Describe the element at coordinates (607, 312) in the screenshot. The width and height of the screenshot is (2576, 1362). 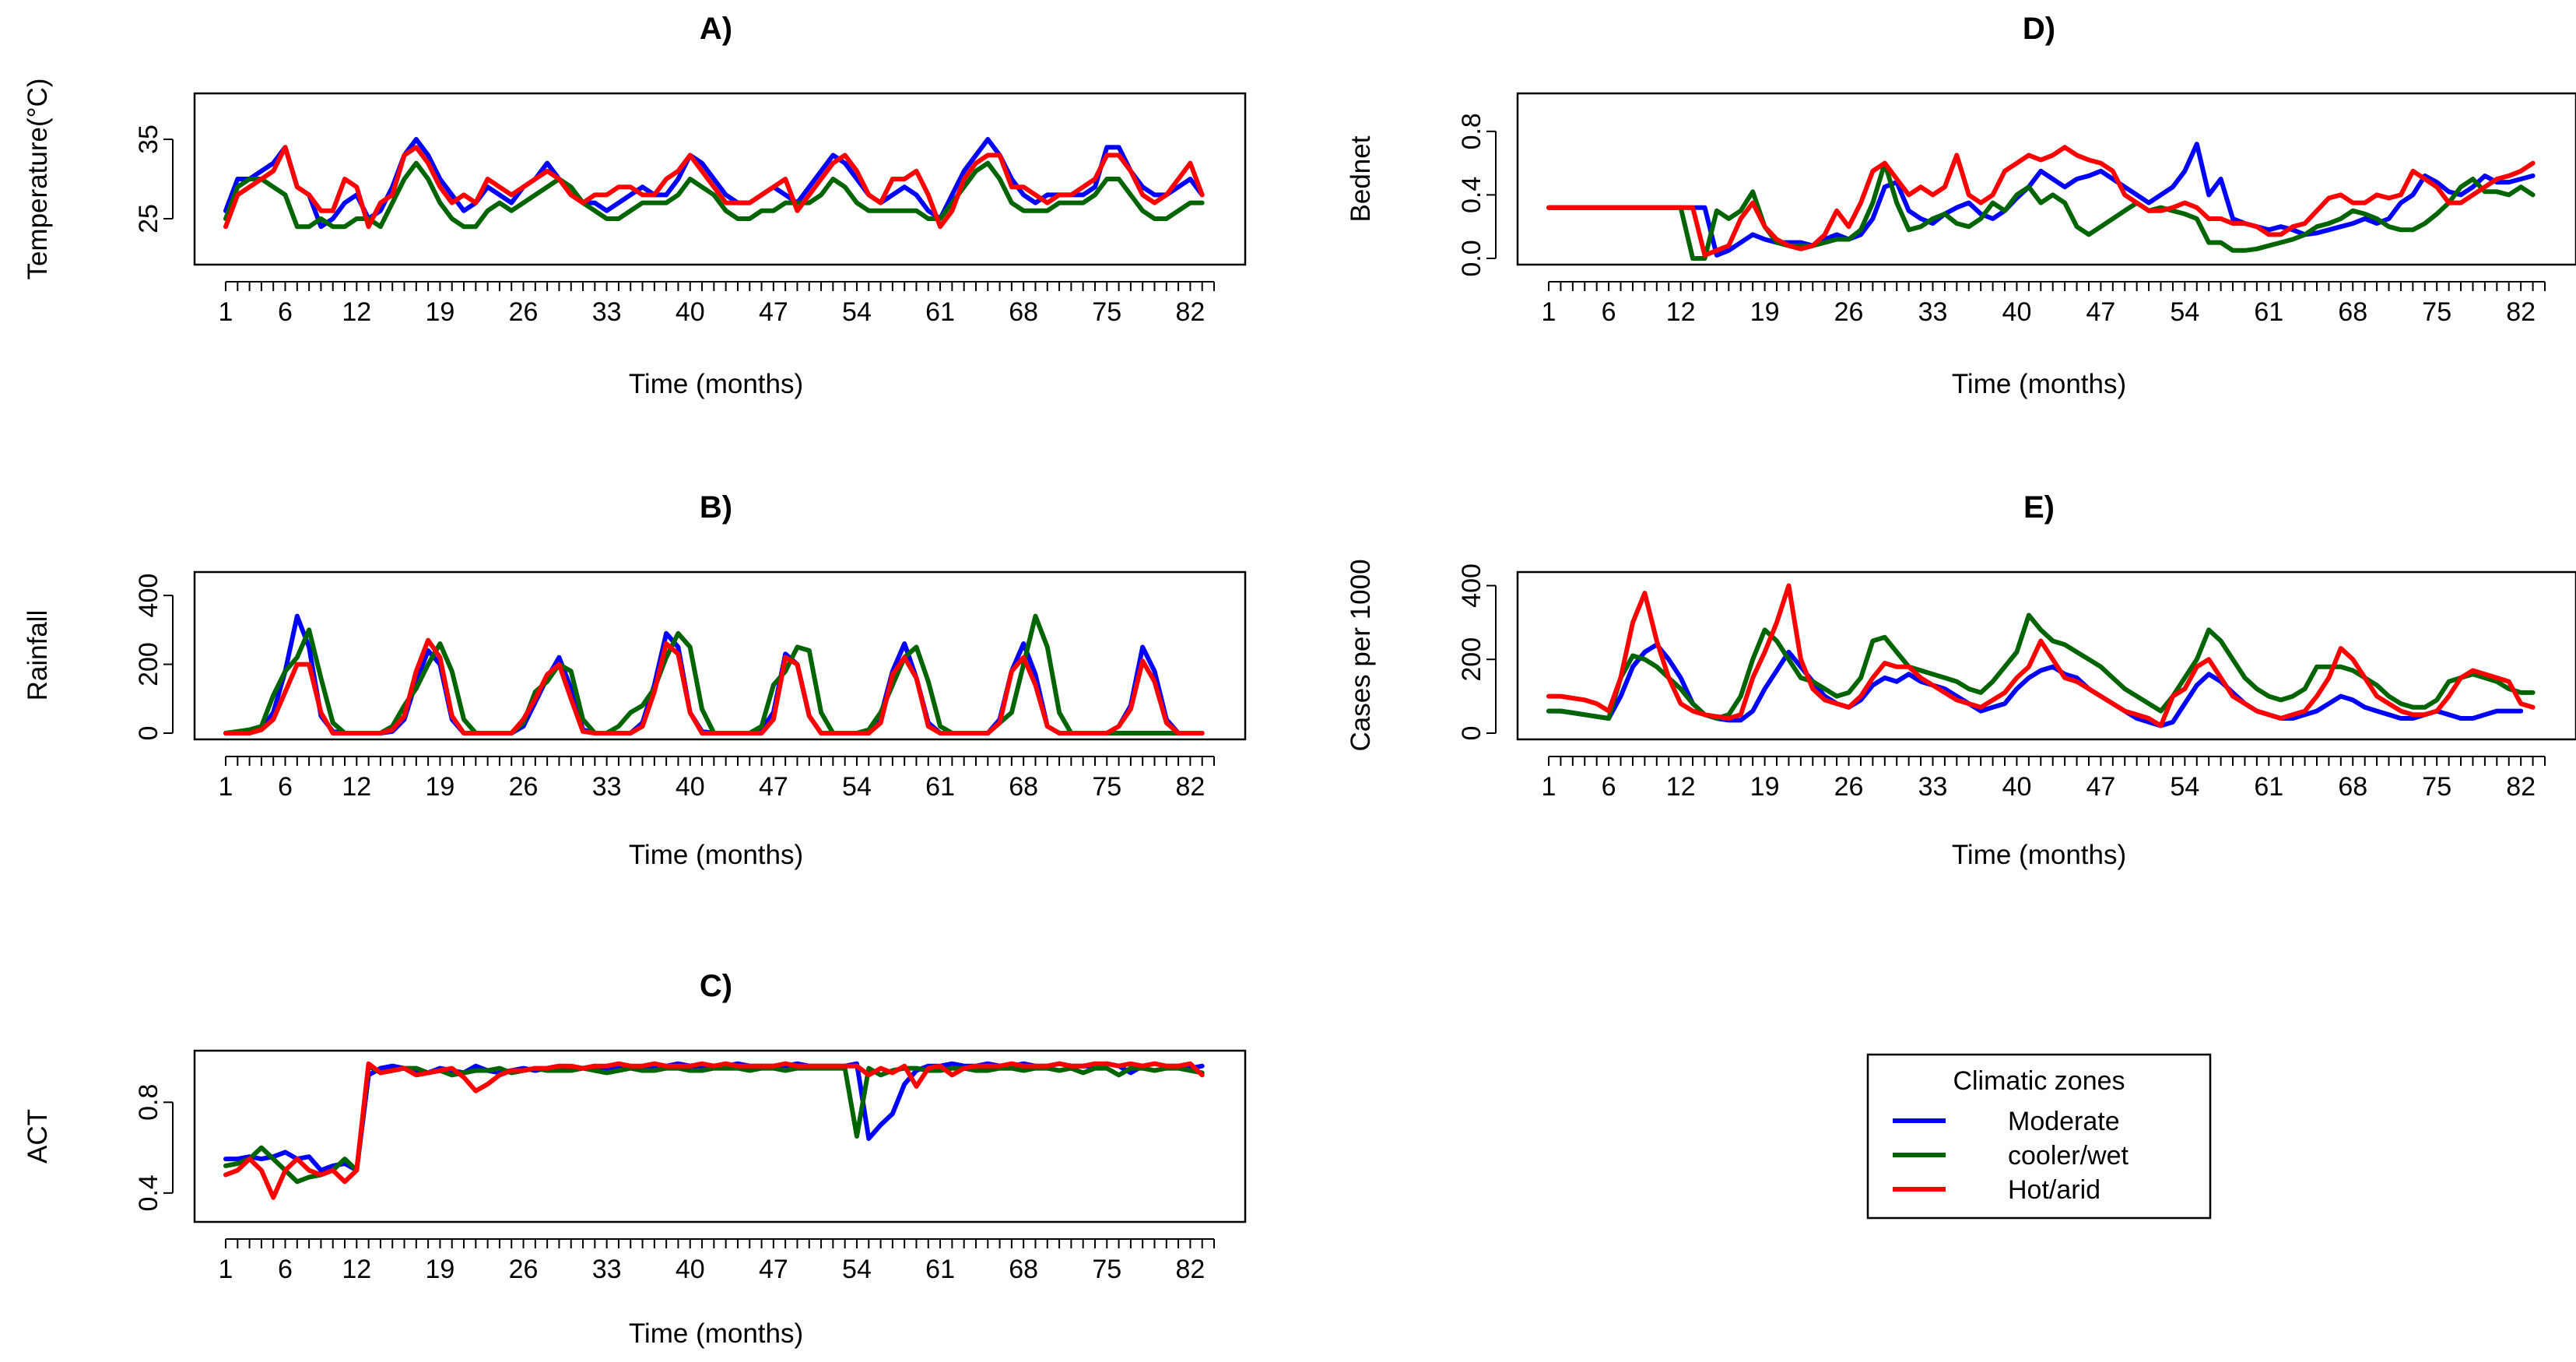
I see `panel-a-x-tick-label: 33` at that location.